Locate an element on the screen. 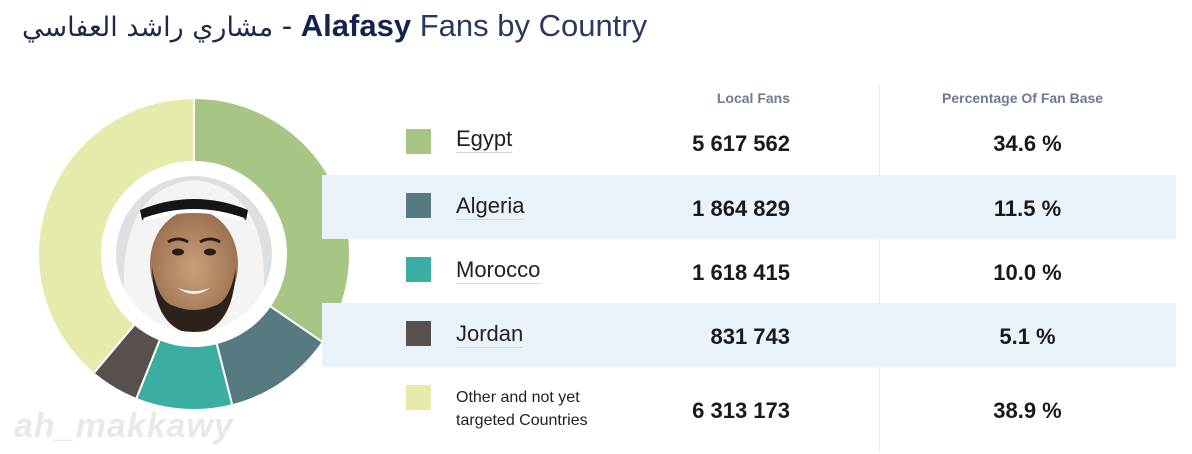  table-row: Morocco 1 618 415 10.0 % is located at coordinates (749, 271).